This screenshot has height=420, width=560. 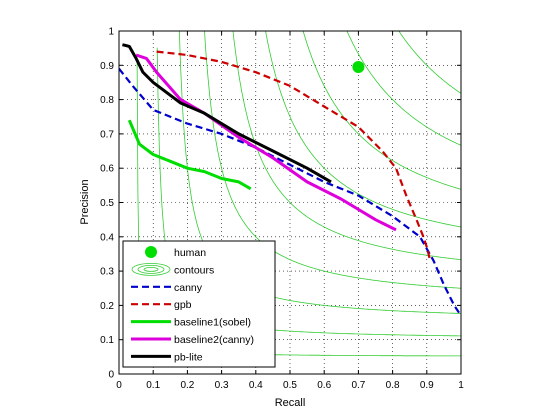 What do you see at coordinates (107, 134) in the screenshot?
I see `y-tick-label: 0.7` at bounding box center [107, 134].